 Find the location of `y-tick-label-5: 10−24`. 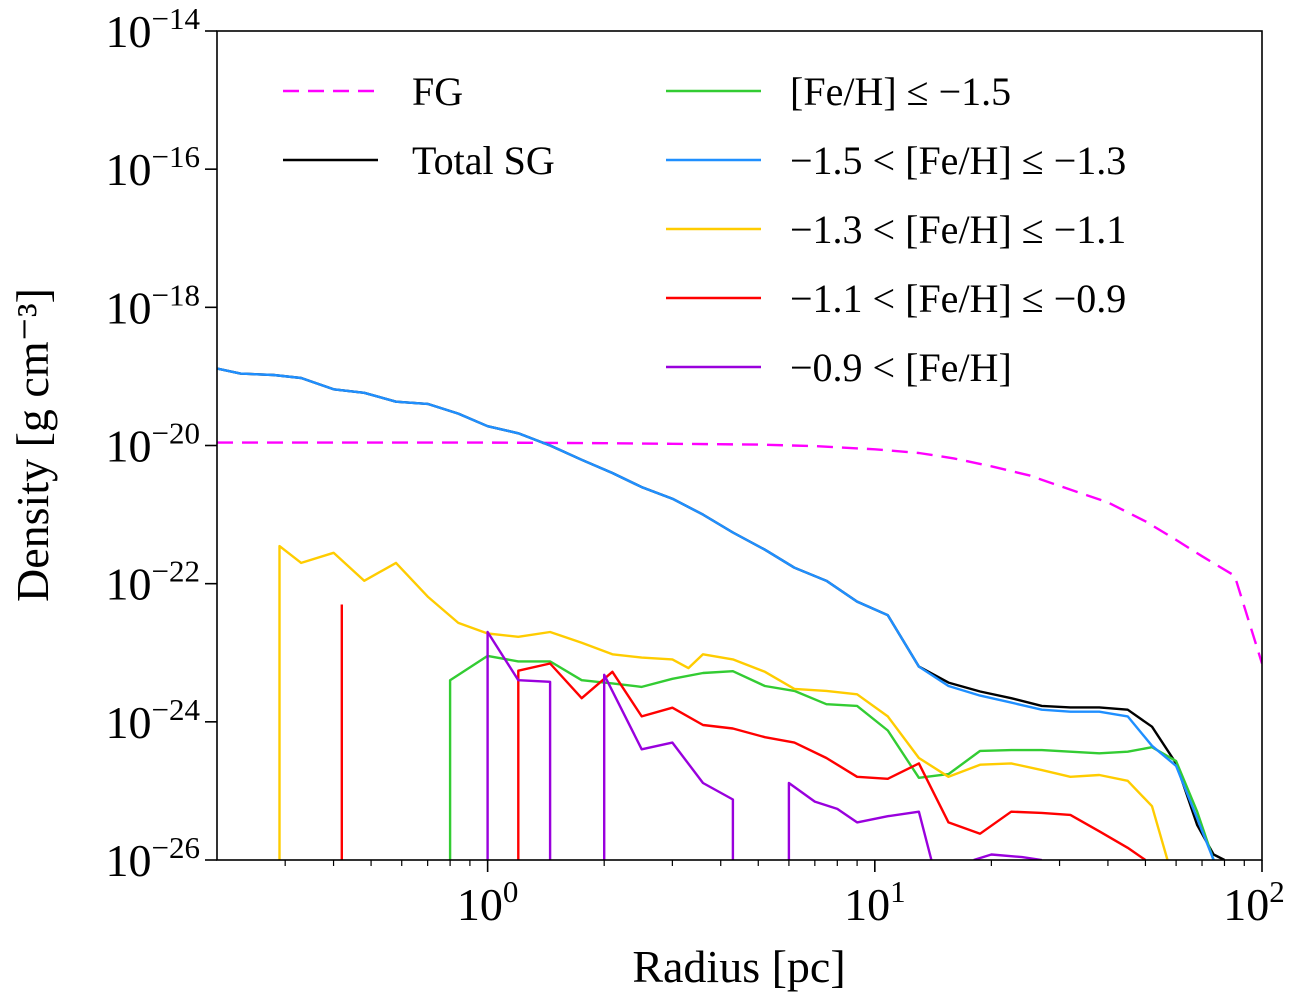

y-tick-label-5: 10−24 is located at coordinates (153, 720).